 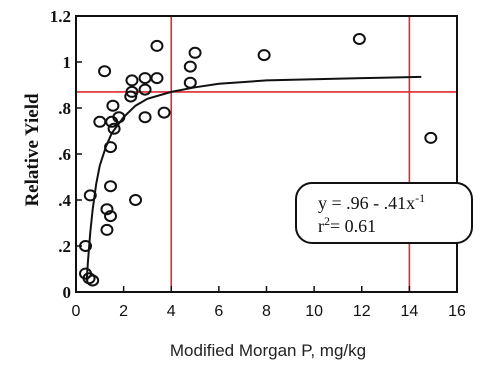 What do you see at coordinates (64, 200) in the screenshot?
I see `y-tick-label-2: .4` at bounding box center [64, 200].